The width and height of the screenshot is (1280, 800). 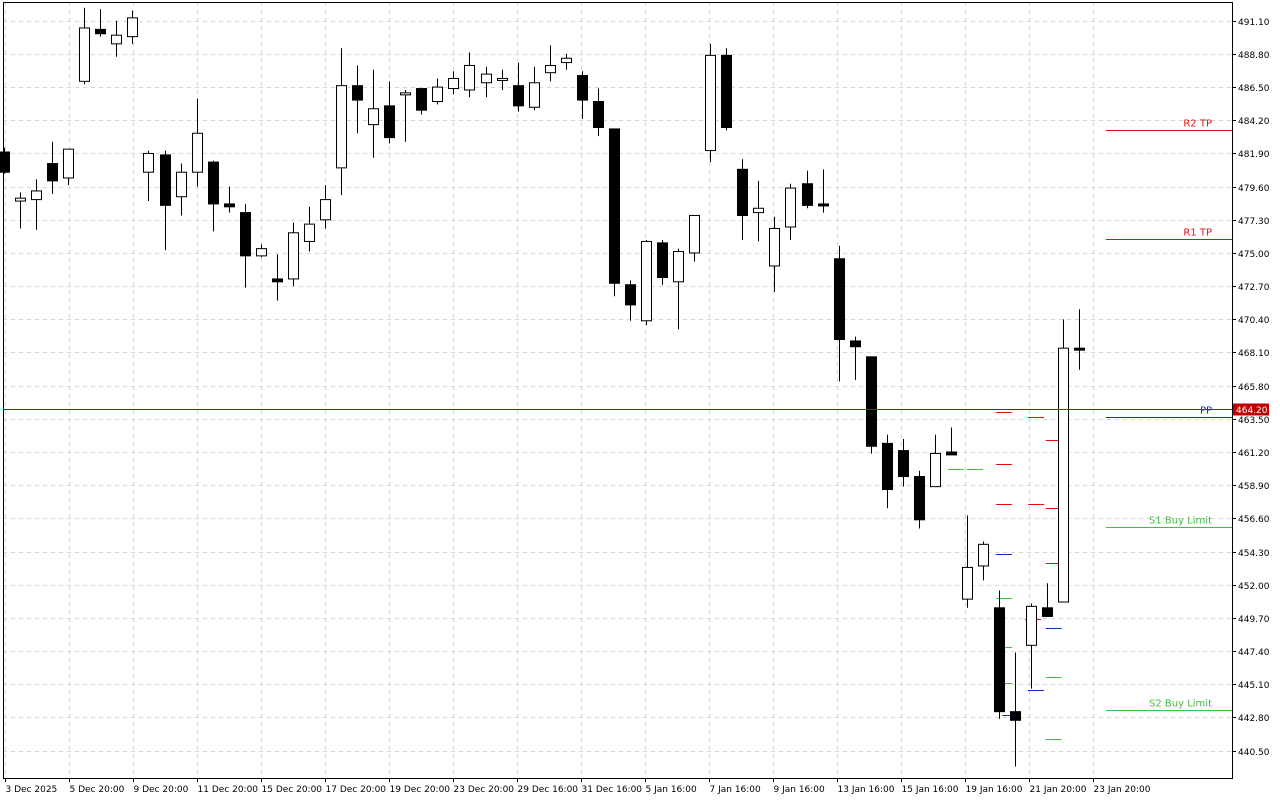 I want to click on y-tick-label: 468.10, so click(x=1254, y=354).